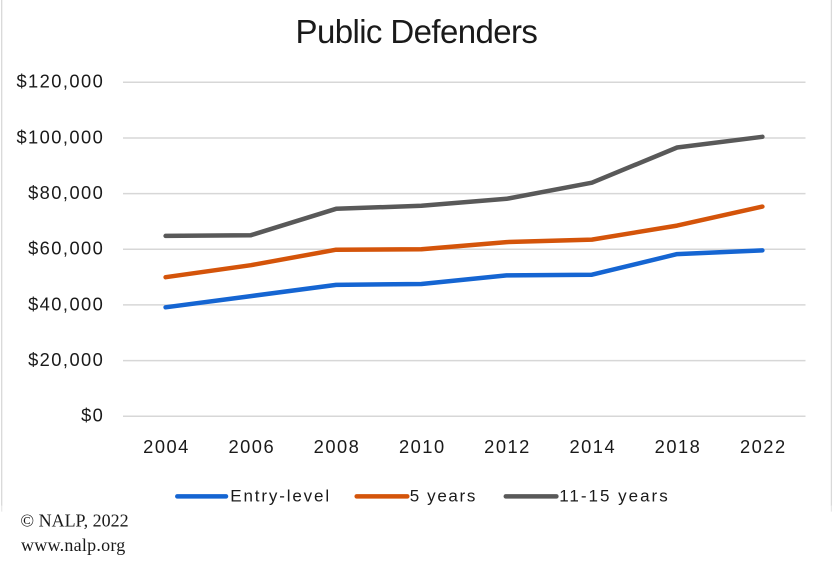  What do you see at coordinates (763, 446) in the screenshot?
I see `svg-text: 2022` at bounding box center [763, 446].